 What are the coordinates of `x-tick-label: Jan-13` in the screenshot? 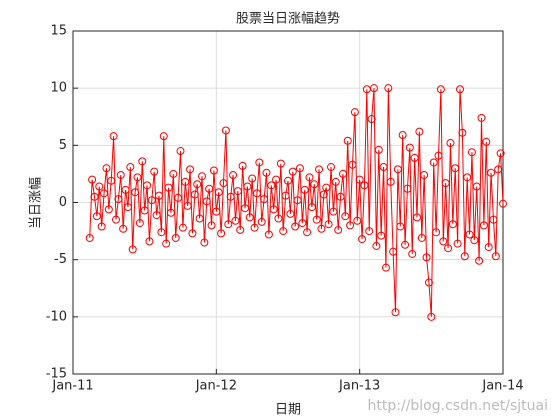 It's located at (359, 386).